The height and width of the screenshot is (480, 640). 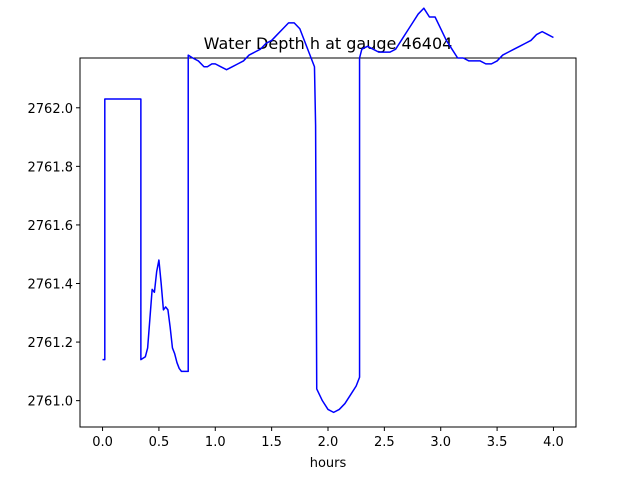 What do you see at coordinates (159, 442) in the screenshot?
I see `x-tick-label: 0.5` at bounding box center [159, 442].